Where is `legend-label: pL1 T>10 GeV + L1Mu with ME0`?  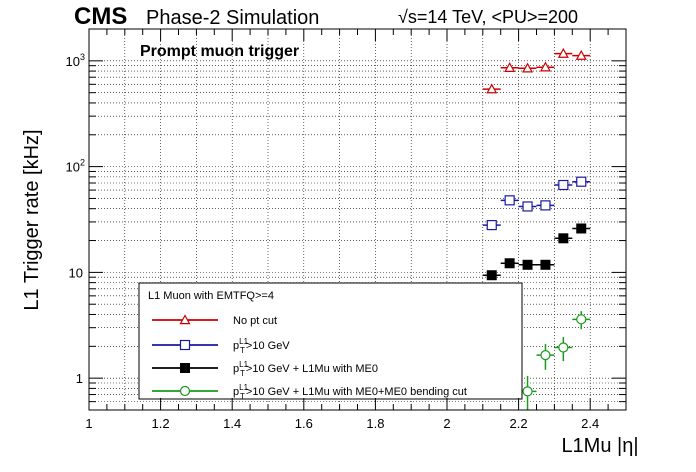
legend-label: pL1 T>10 GeV + L1Mu with ME0 is located at coordinates (305, 369).